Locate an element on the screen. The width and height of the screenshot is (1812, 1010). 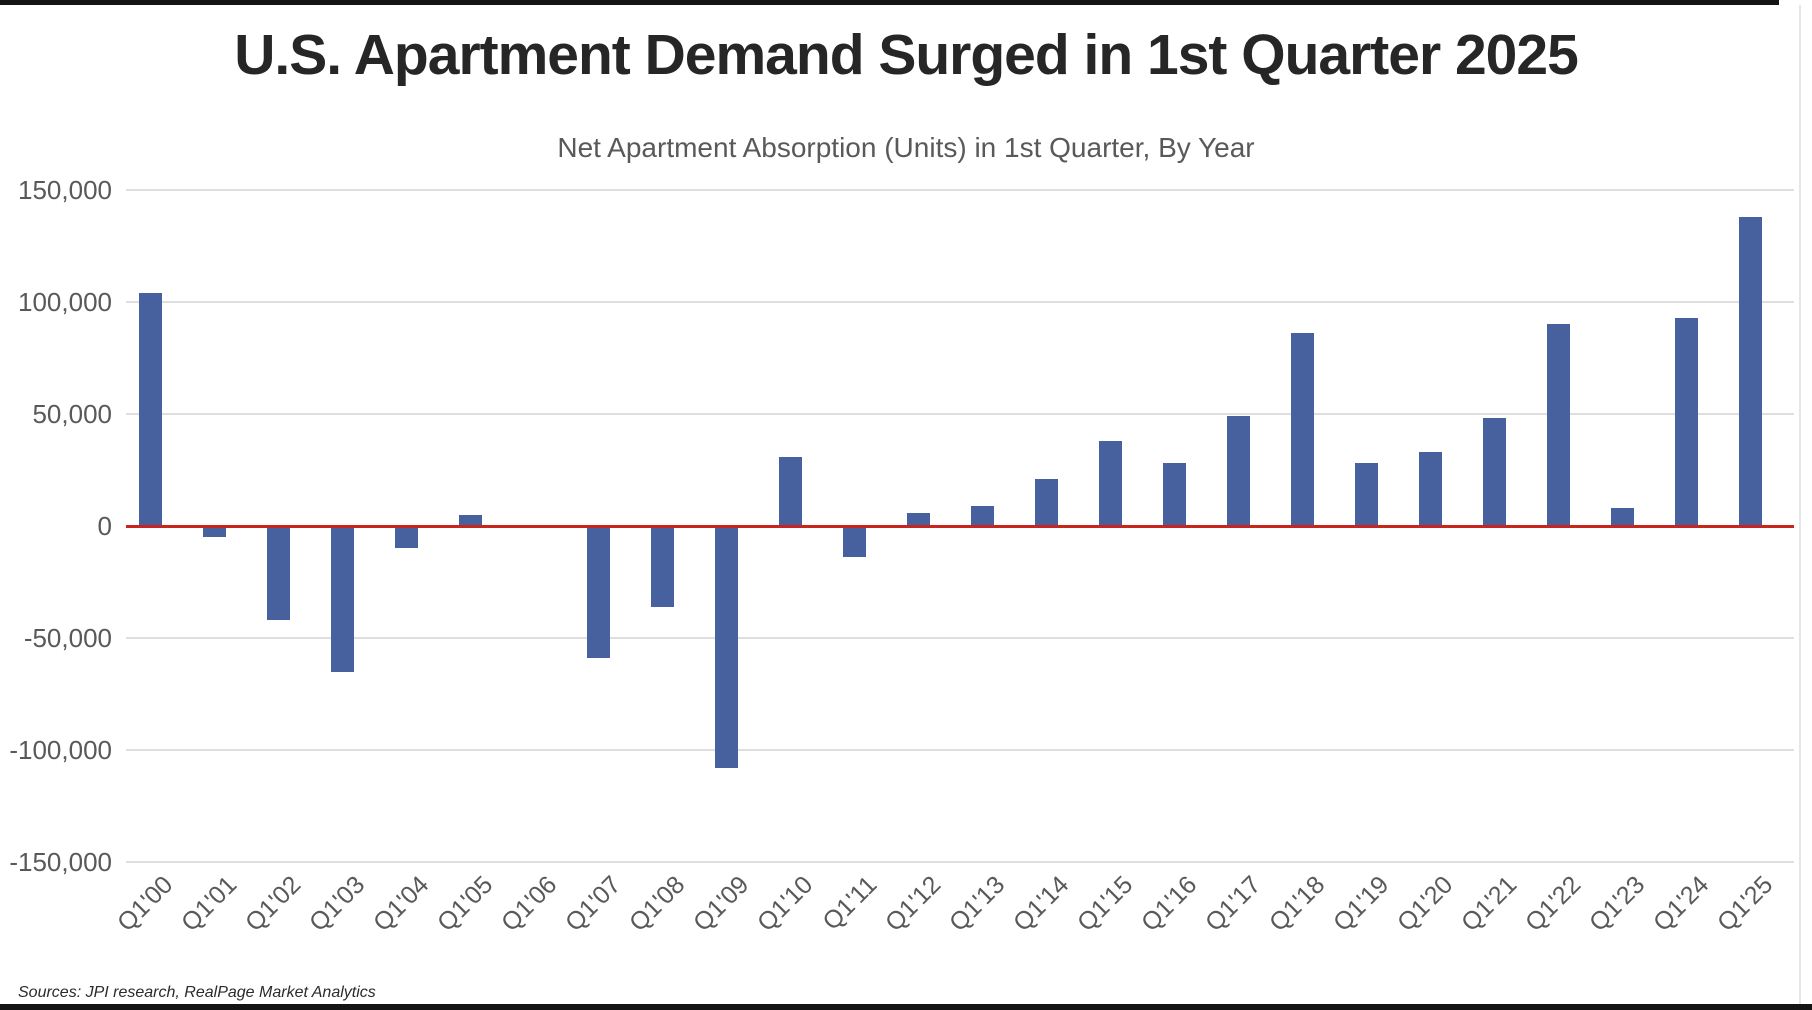
x-axis-label-q1-13: Q1'13 is located at coordinates (977, 904).